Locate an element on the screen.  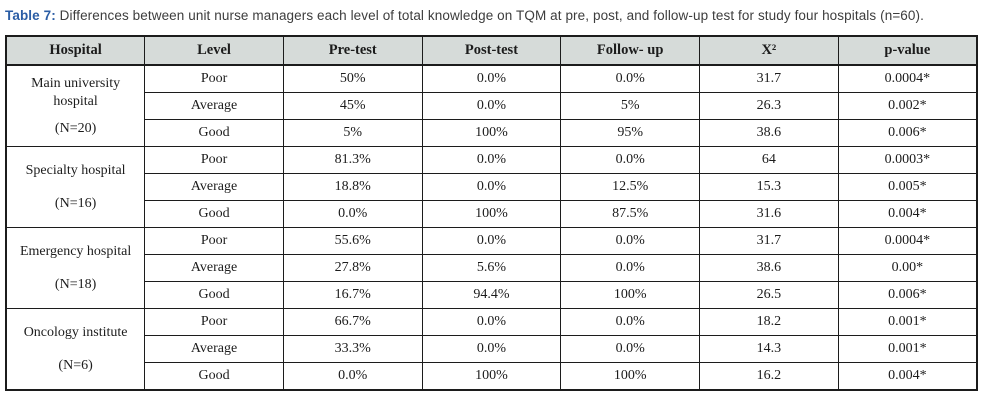
col-header-follow-up: Follow- up is located at coordinates (630, 50).